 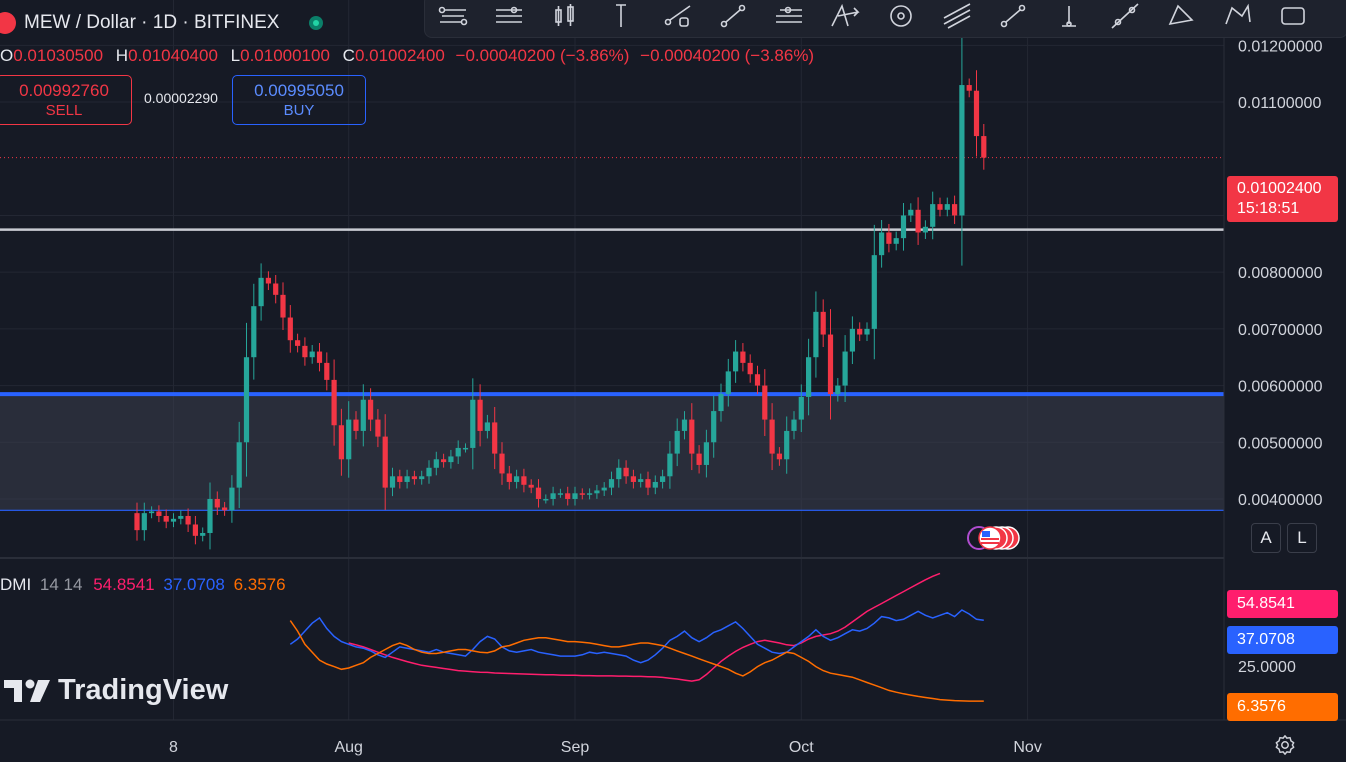 What do you see at coordinates (1280, 330) in the screenshot?
I see `price-tick-label: 0.00700000` at bounding box center [1280, 330].